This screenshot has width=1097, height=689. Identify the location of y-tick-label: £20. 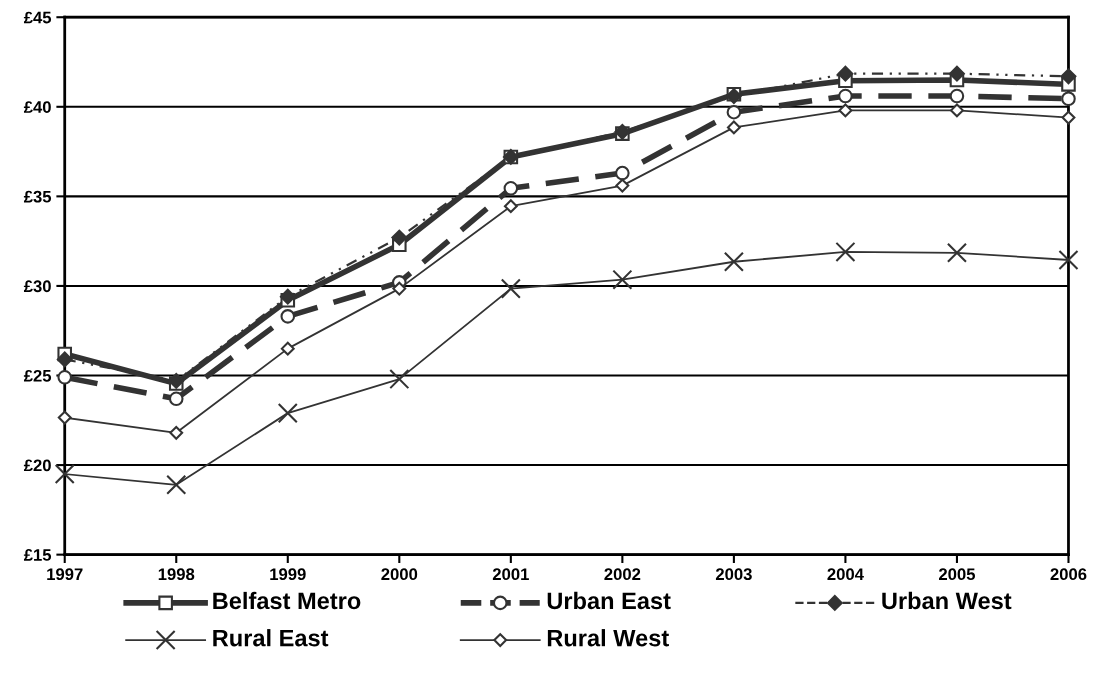
(37, 465).